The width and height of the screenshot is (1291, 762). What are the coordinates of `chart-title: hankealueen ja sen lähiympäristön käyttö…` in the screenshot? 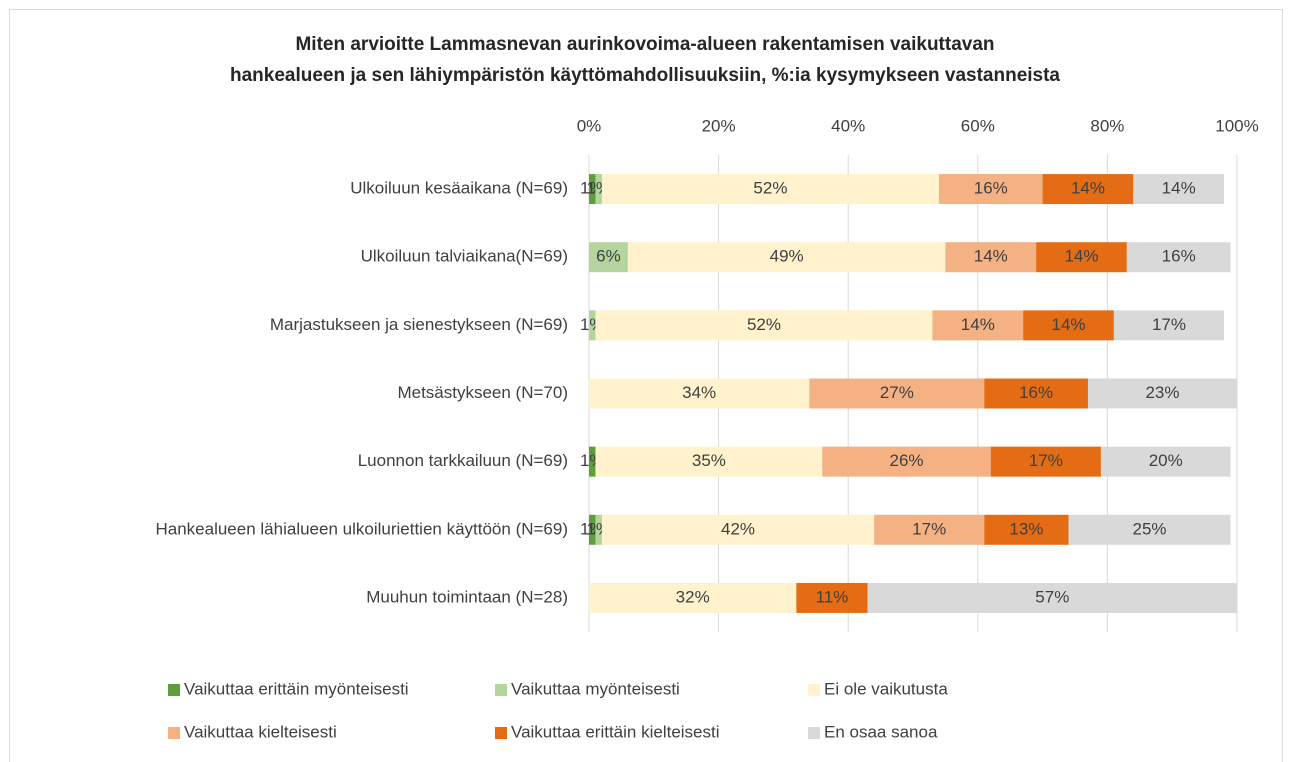 It's located at (645, 75).